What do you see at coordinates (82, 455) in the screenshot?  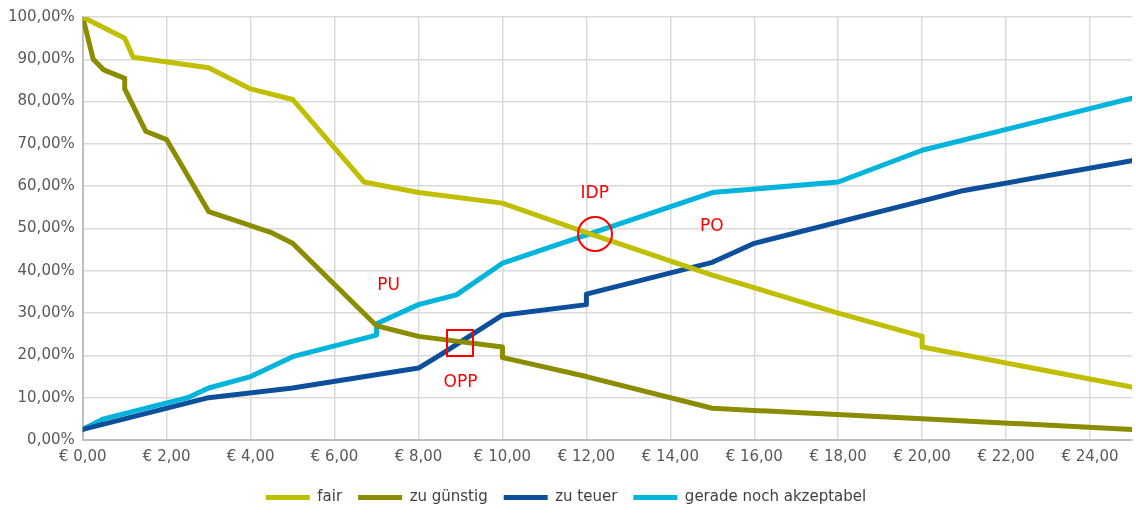 I see `x-tick-label: € 0,00` at bounding box center [82, 455].